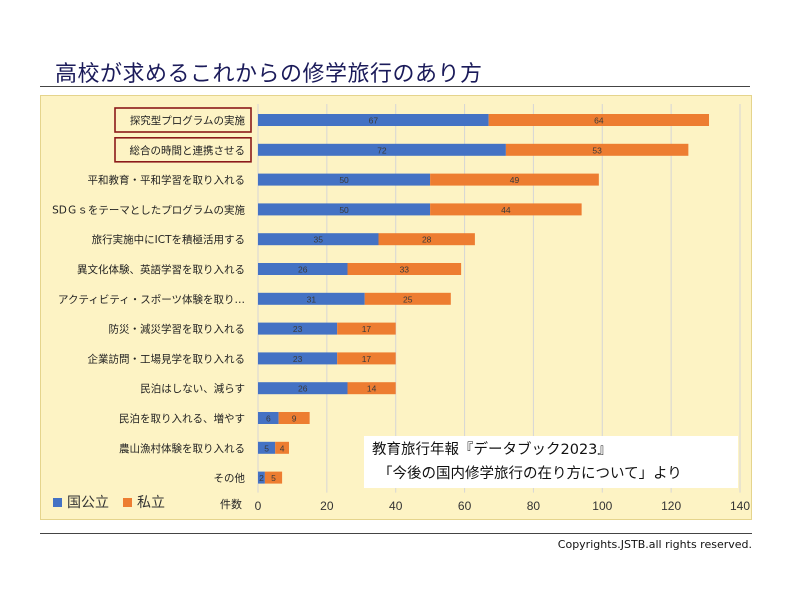  Describe the element at coordinates (182, 448) in the screenshot. I see `category-label: 農山漁村体験を取り入れる` at that location.